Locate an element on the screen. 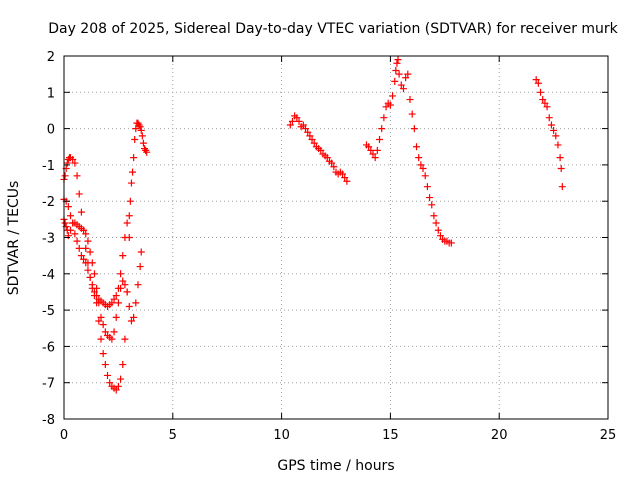  series-early-a is located at coordinates (105, 256).